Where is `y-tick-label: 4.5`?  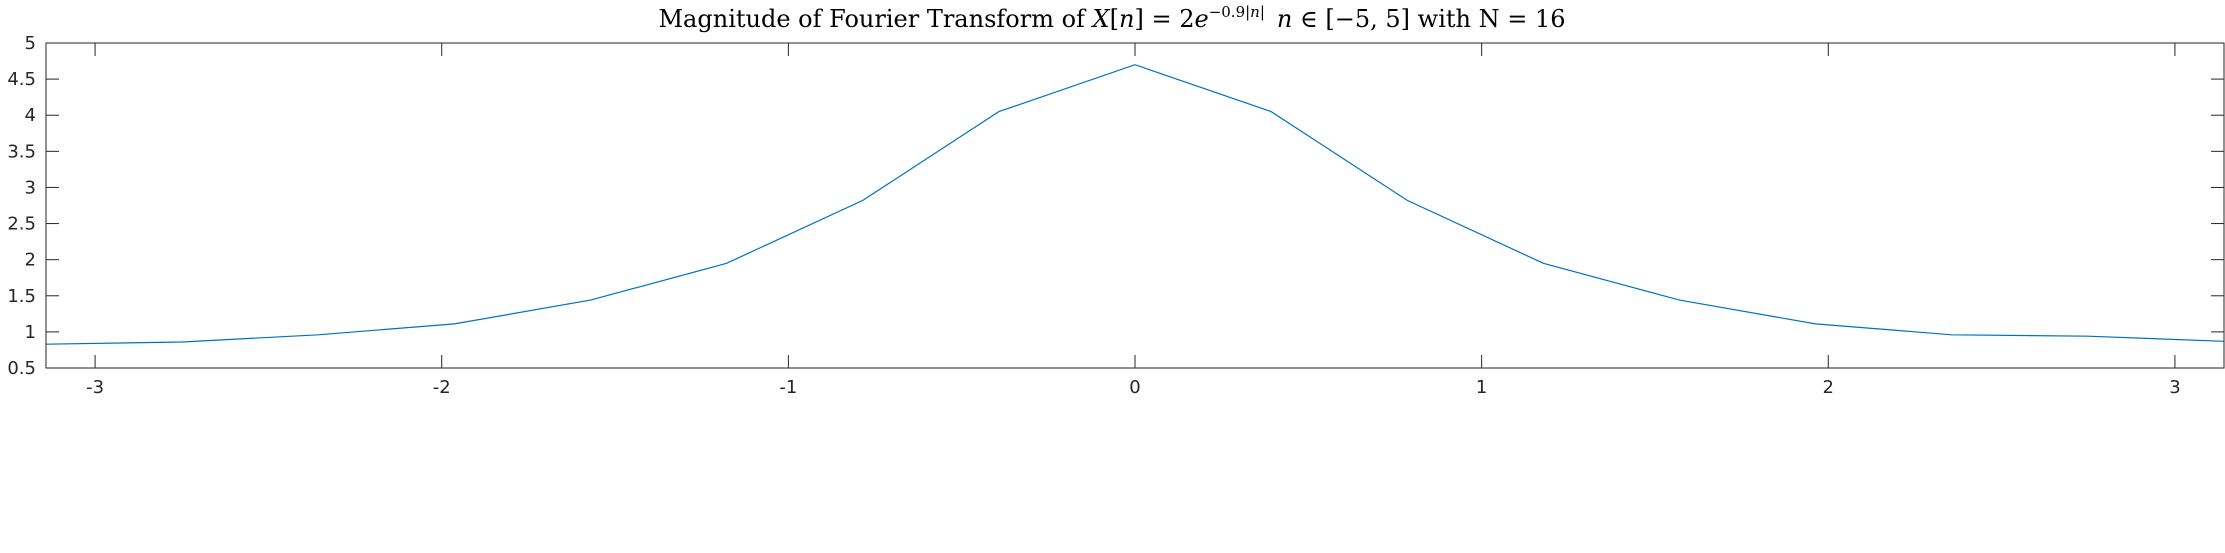
y-tick-label: 4.5 is located at coordinates (21, 79).